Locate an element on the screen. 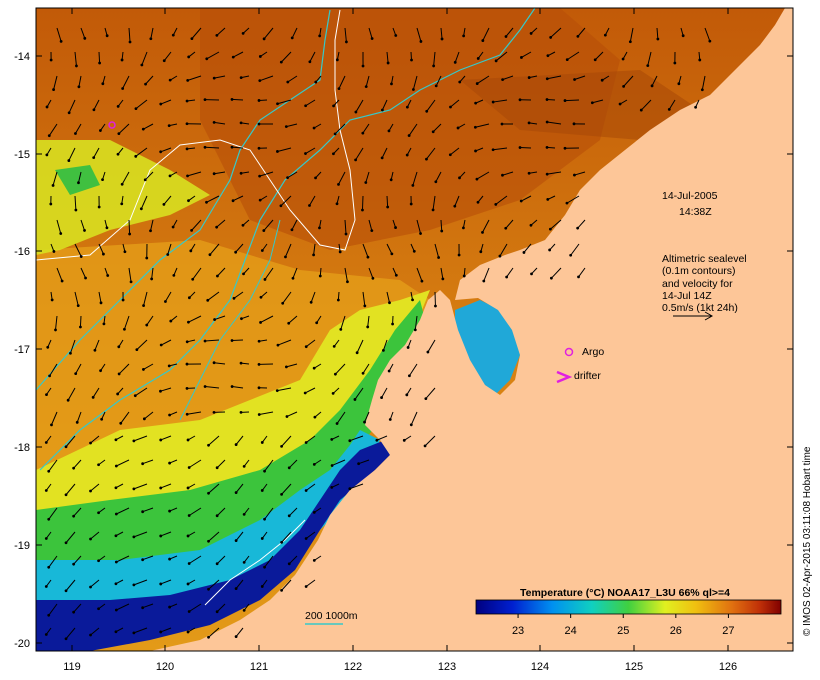  colorbar-tick-label: 25 is located at coordinates (623, 631).